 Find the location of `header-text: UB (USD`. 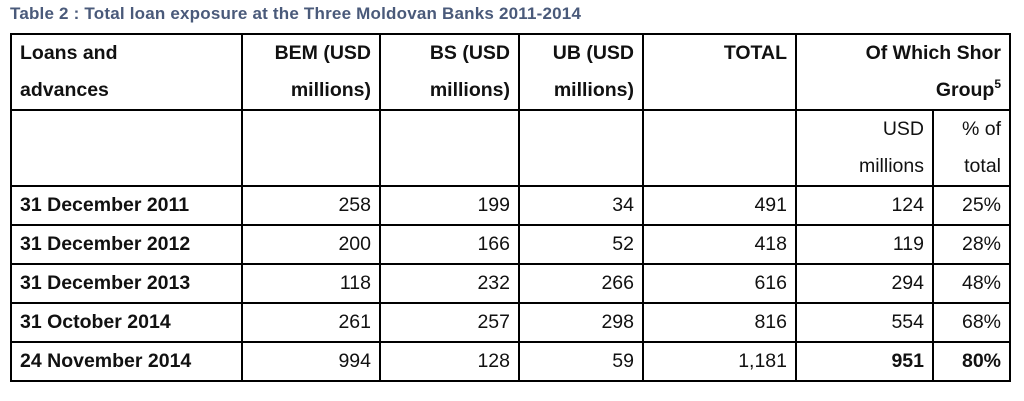

header-text: UB (USD is located at coordinates (593, 53).